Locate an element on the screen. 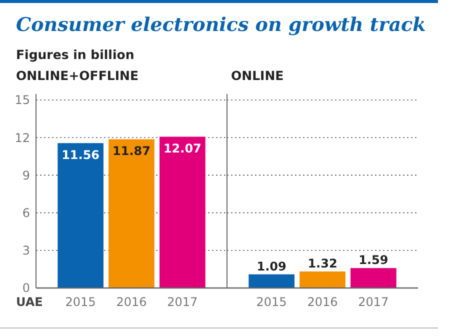 This screenshot has width=462, height=336. text: ONLINE+OFFLINE is located at coordinates (77, 75).